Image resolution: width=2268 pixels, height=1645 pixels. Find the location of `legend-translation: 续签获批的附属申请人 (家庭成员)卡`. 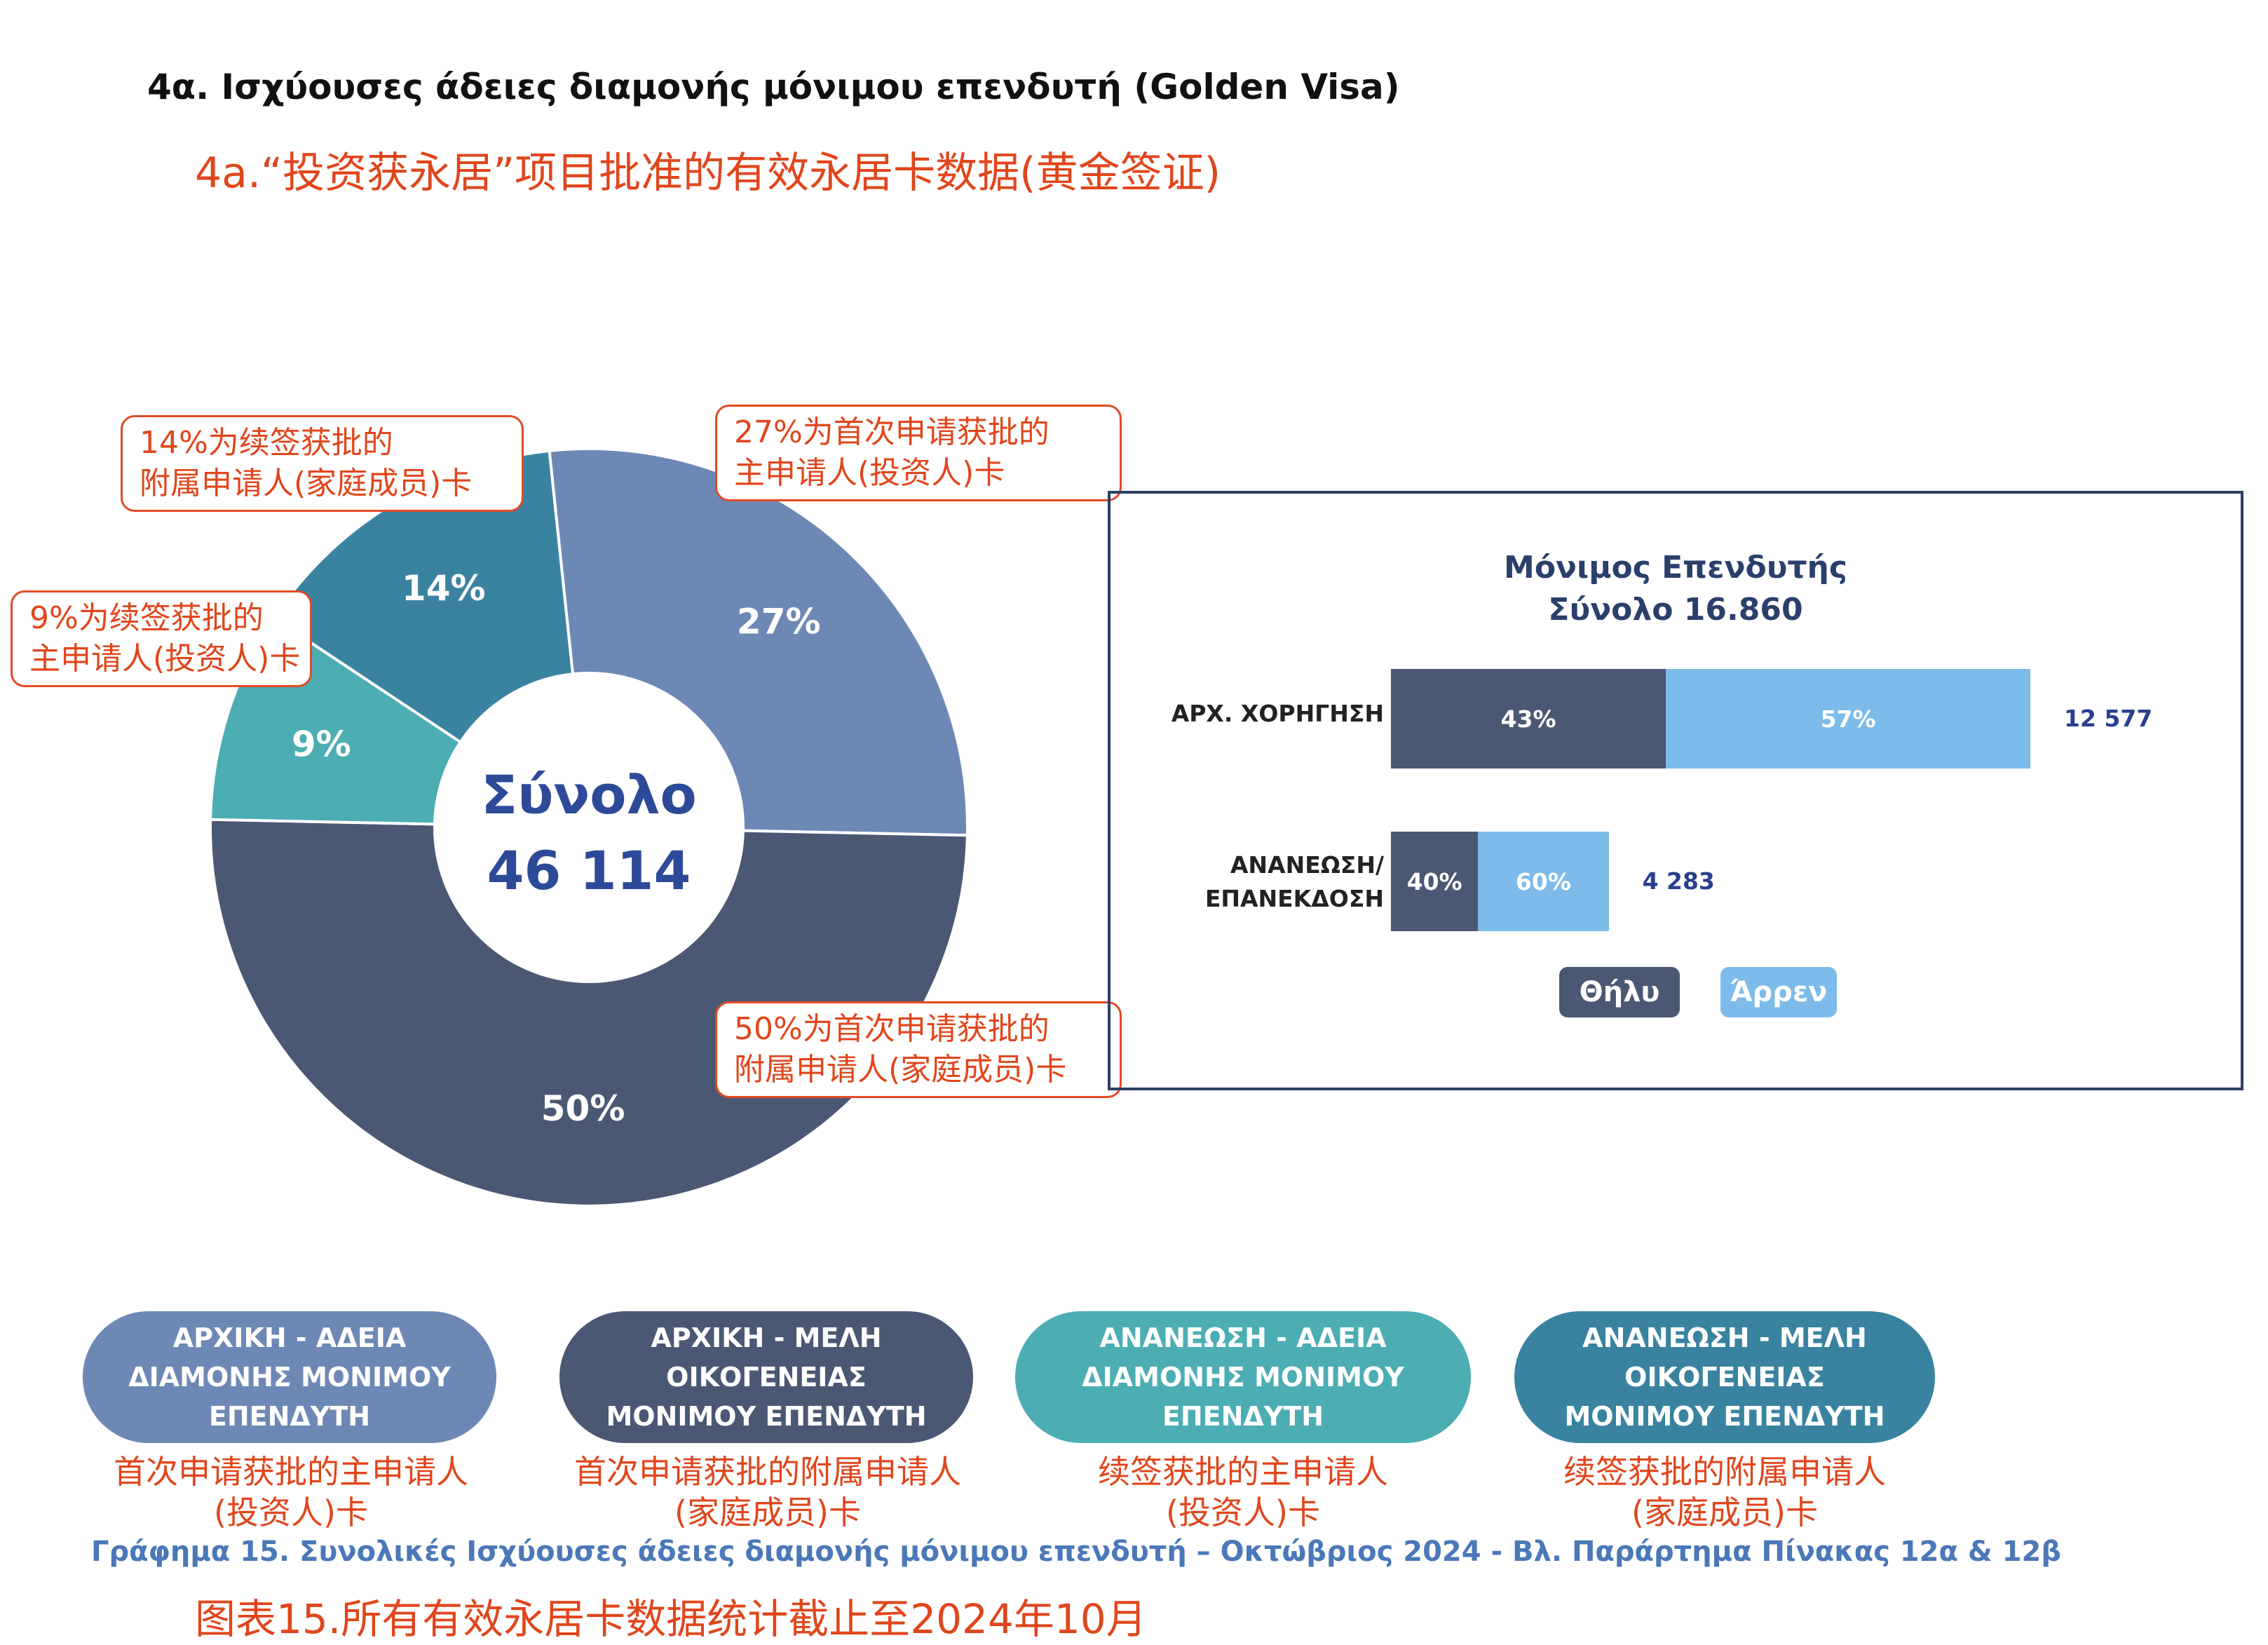

legend-translation: 续签获批的附属申请人 (家庭成员)卡 is located at coordinates (1724, 1492).